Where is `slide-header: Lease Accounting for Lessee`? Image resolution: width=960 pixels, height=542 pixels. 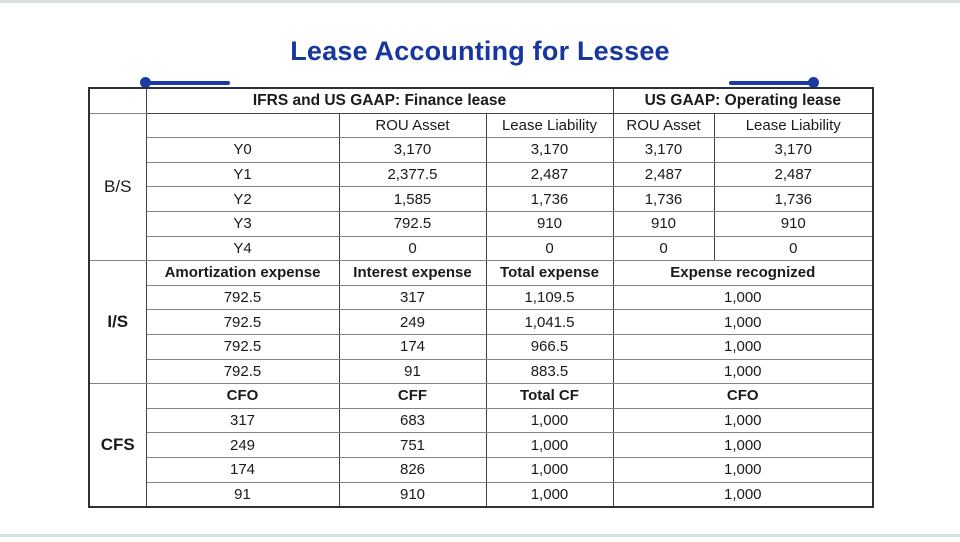 slide-header: Lease Accounting for Lessee is located at coordinates (480, 59).